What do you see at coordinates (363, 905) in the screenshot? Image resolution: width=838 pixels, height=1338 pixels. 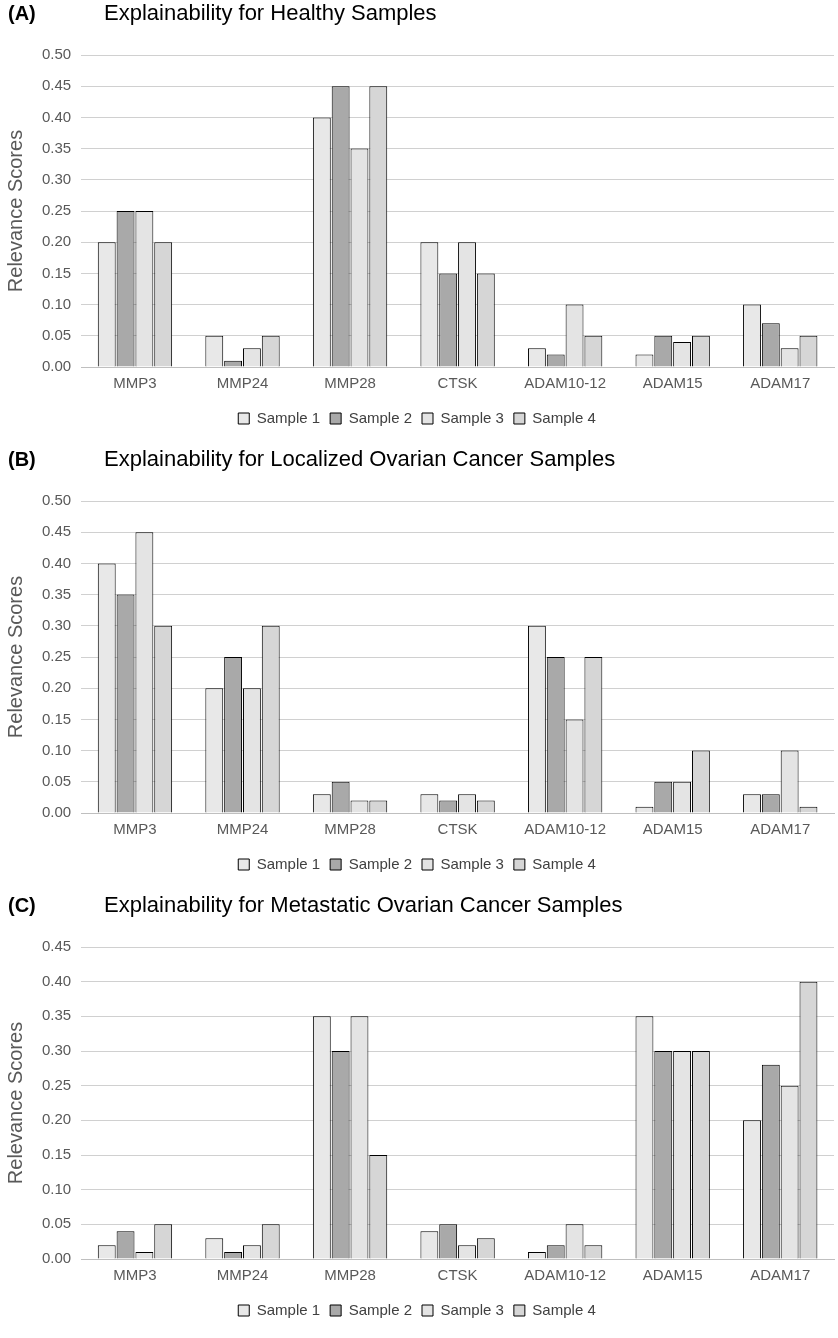 I see `chart-title: Explainability for Metastatic Ovarian Cancer Samples` at bounding box center [363, 905].